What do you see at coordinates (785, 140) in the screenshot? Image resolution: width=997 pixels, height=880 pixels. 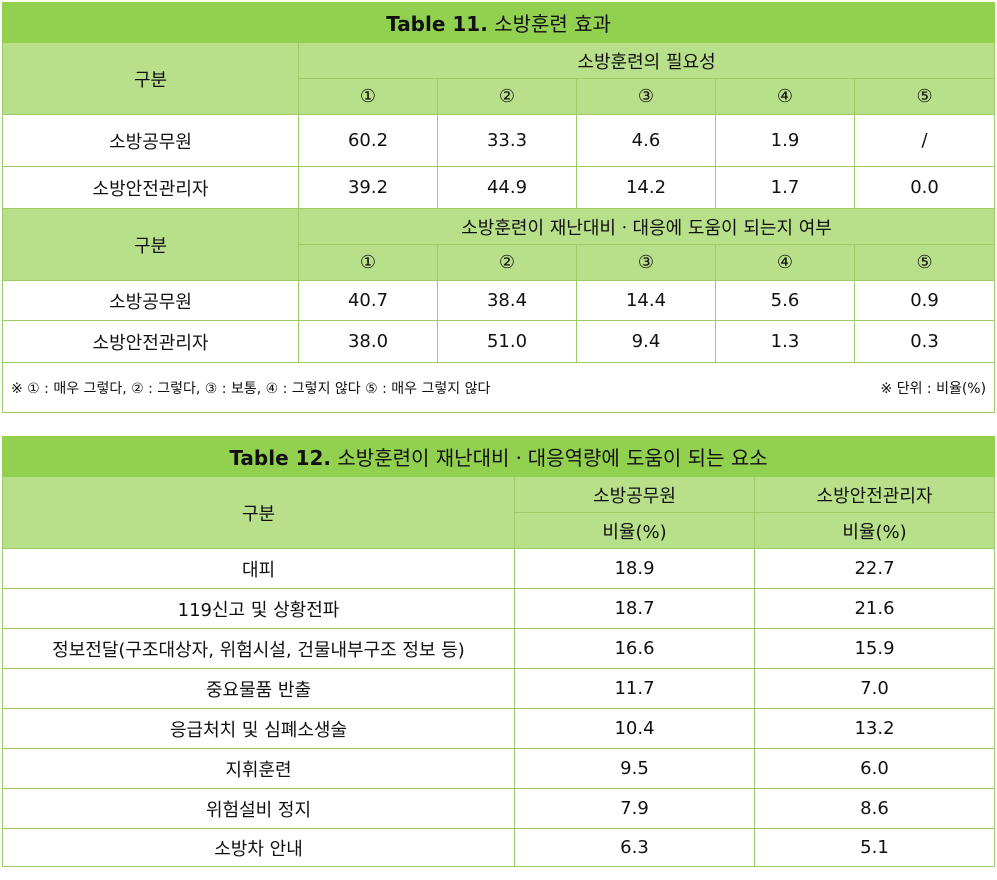 I see `cell: 1.9` at bounding box center [785, 140].